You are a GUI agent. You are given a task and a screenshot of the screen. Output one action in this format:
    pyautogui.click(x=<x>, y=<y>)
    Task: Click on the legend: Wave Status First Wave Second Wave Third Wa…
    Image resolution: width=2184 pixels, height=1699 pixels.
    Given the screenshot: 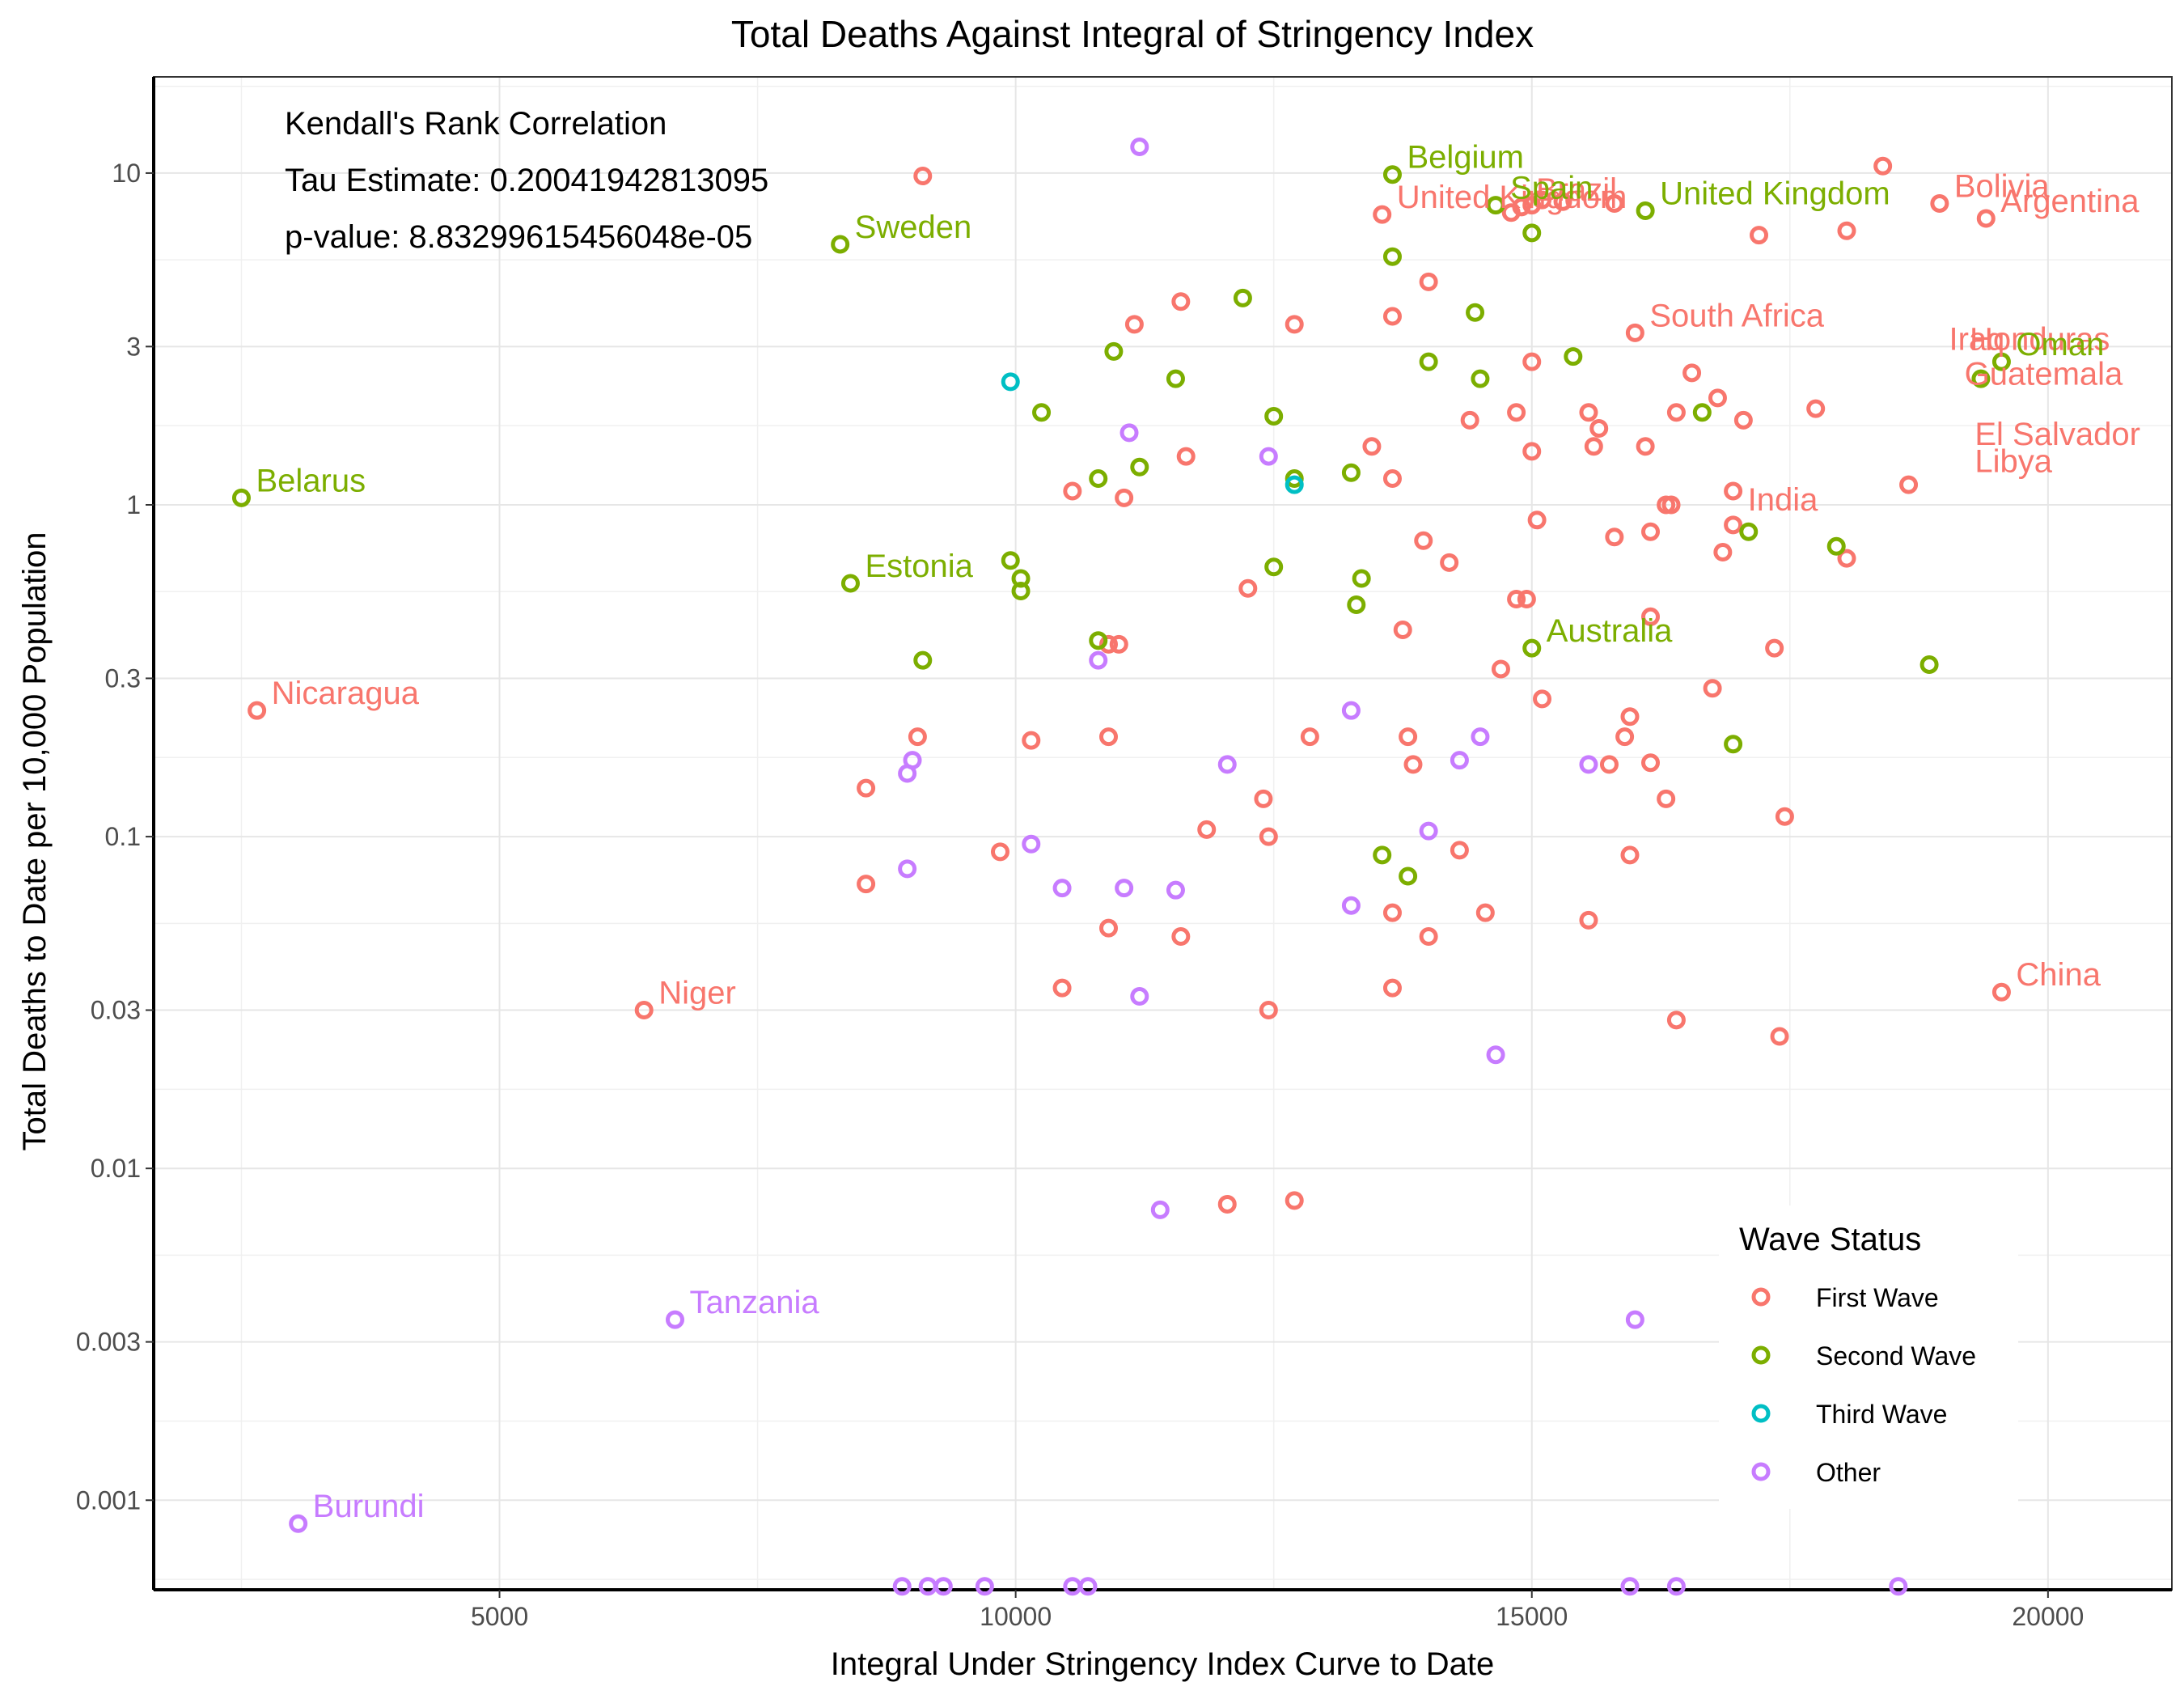 What is the action you would take?
    pyautogui.click(x=1868, y=1357)
    